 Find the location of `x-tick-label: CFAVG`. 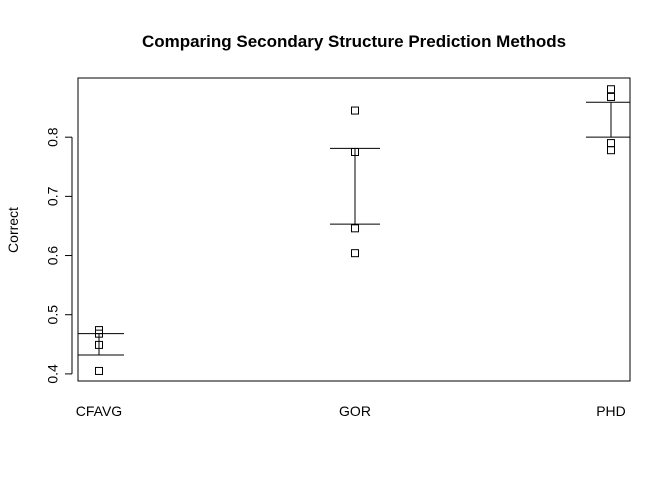

x-tick-label: CFAVG is located at coordinates (99, 411).